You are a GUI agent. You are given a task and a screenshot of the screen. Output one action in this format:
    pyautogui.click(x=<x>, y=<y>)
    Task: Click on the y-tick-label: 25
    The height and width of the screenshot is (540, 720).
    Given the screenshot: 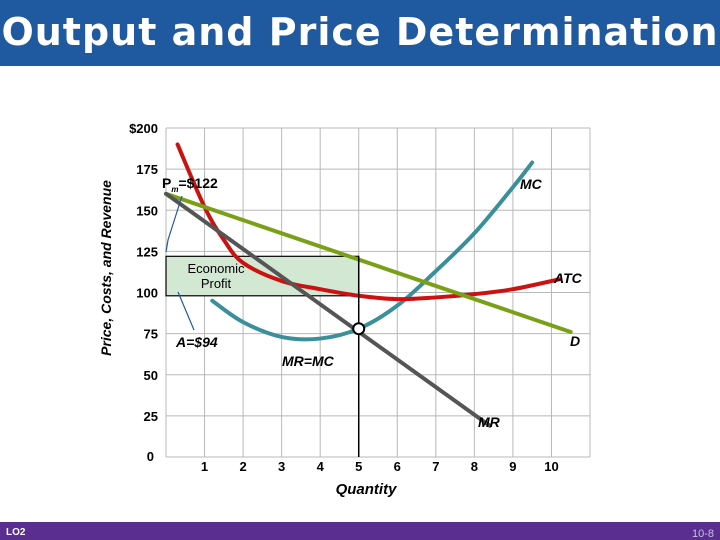 What is the action you would take?
    pyautogui.click(x=151, y=416)
    